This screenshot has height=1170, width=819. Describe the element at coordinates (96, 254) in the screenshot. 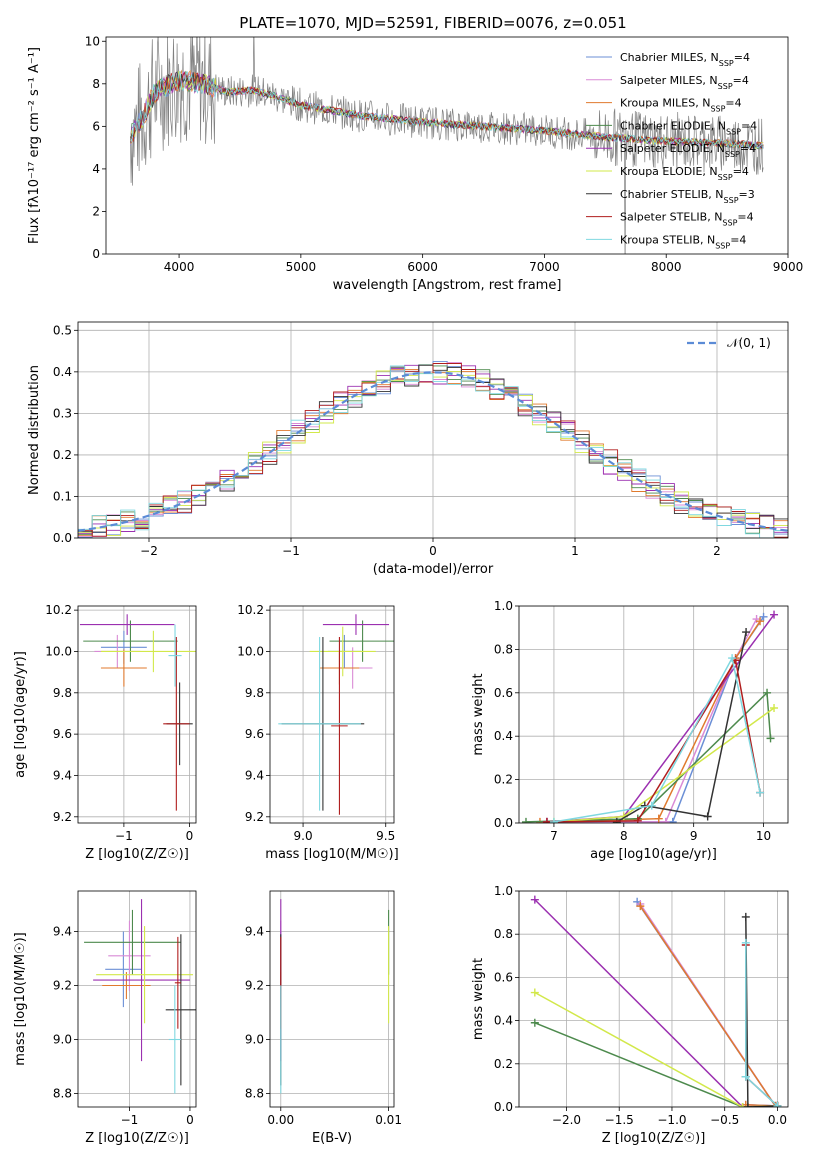

I see `spectrum-ytick-label: 0` at that location.